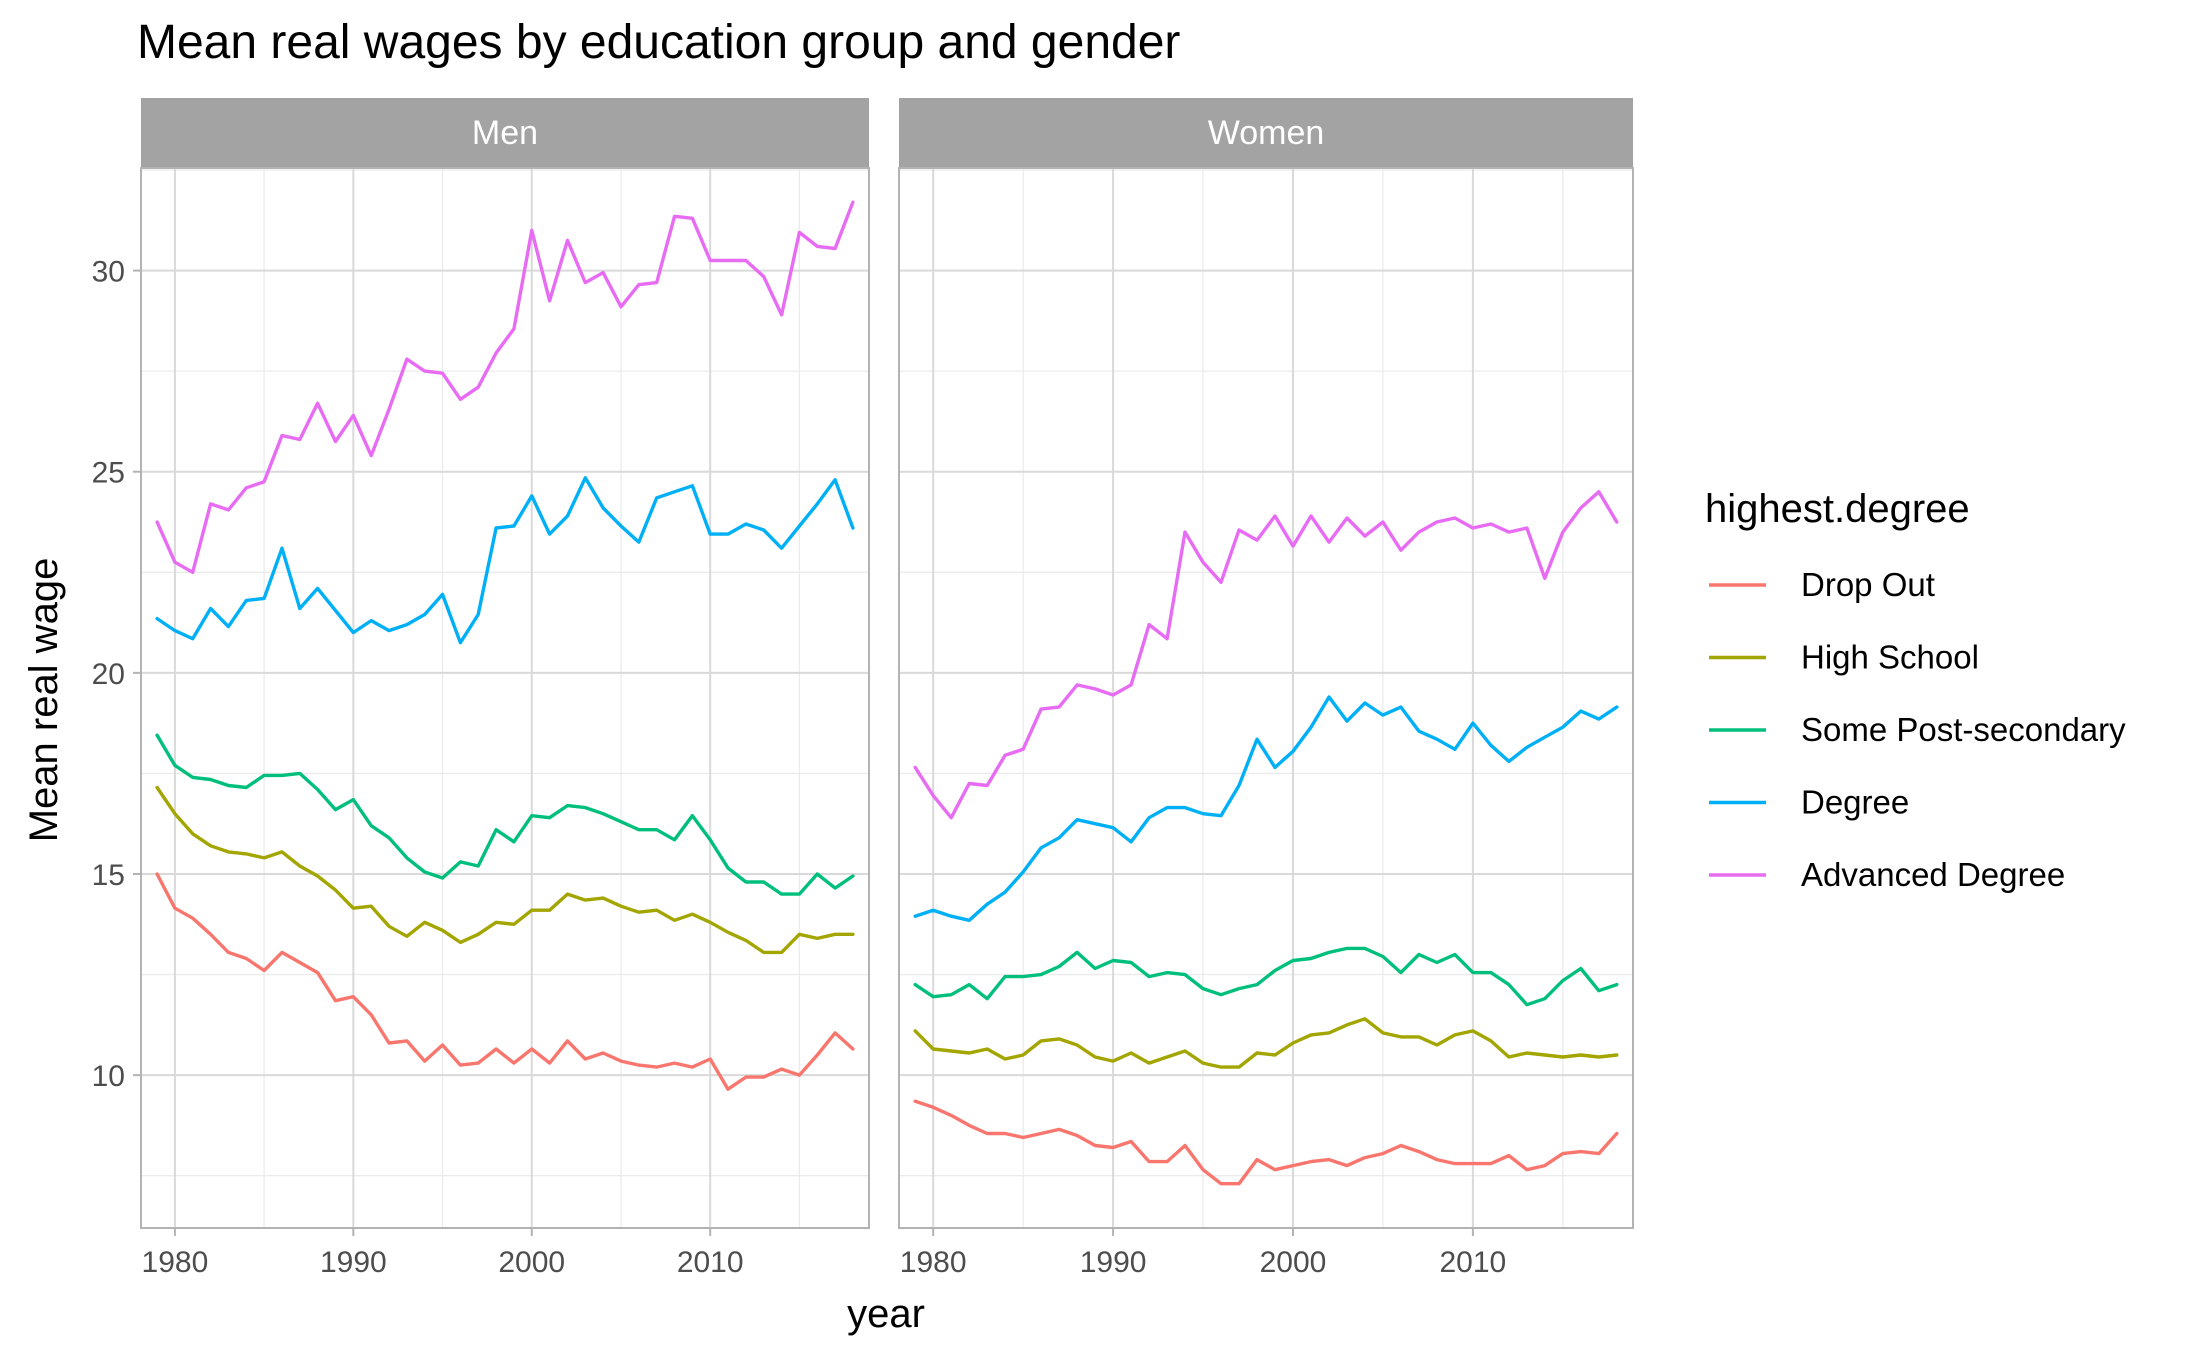 The width and height of the screenshot is (2187, 1351). I want to click on legend-item-some-post-secondary: Some Post-secondary, so click(1917, 729).